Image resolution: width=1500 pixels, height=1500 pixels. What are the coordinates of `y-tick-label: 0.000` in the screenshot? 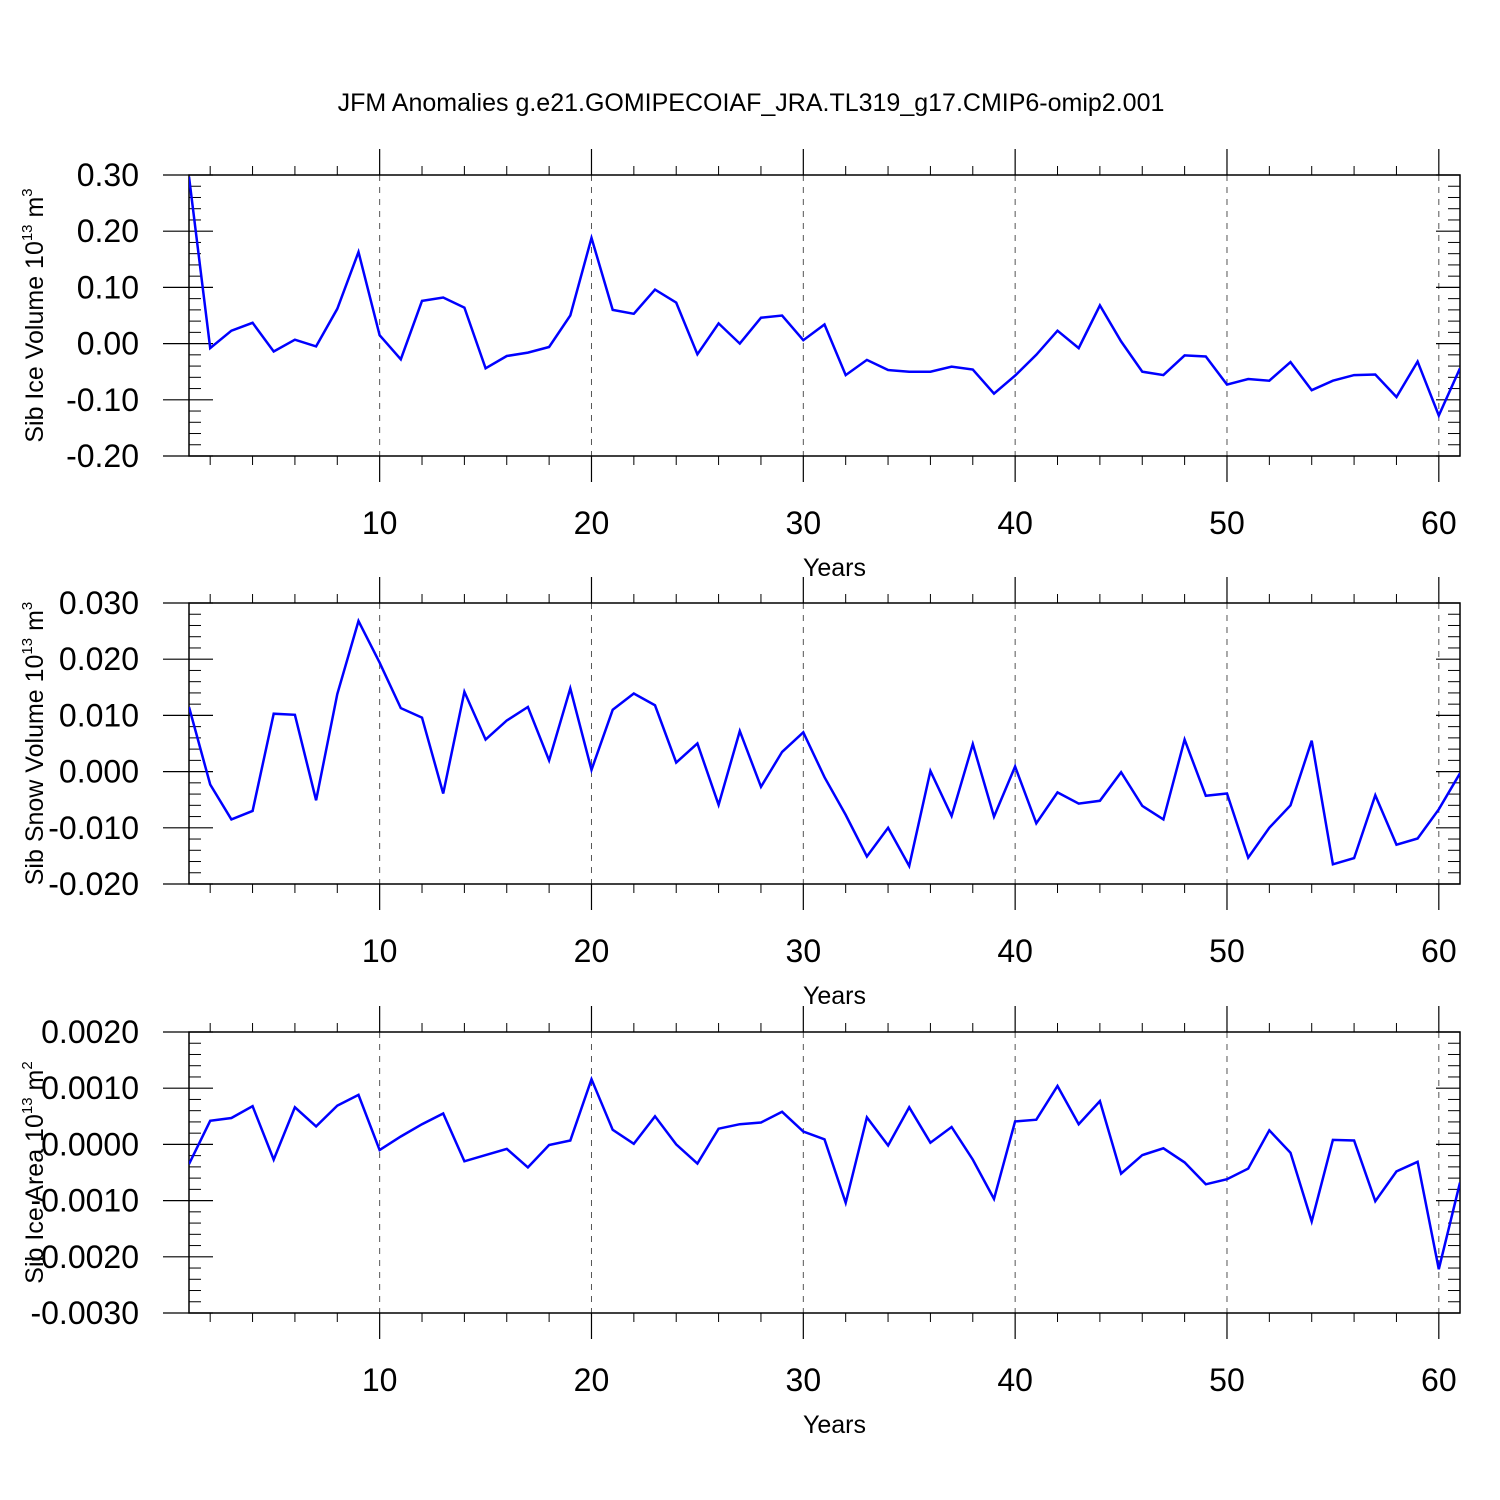 It's located at (99, 772).